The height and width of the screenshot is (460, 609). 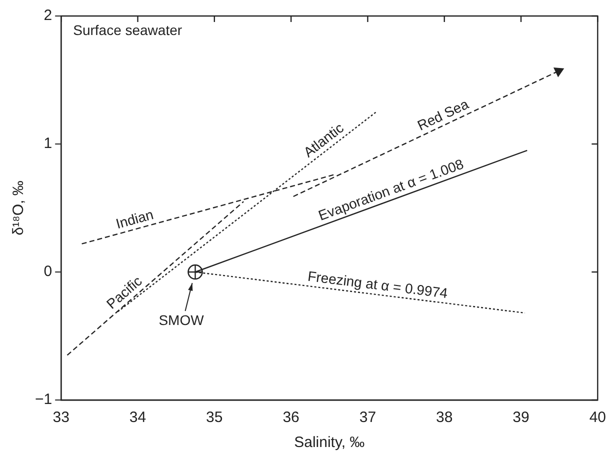 What do you see at coordinates (48, 271) in the screenshot?
I see `y-tick-label: 0` at bounding box center [48, 271].